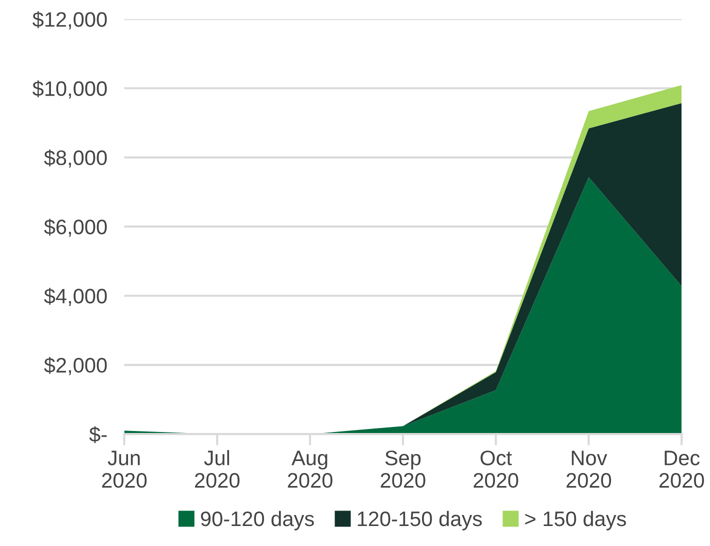 The image size is (710, 546). I want to click on y-tick-label: $12,000, so click(69, 20).